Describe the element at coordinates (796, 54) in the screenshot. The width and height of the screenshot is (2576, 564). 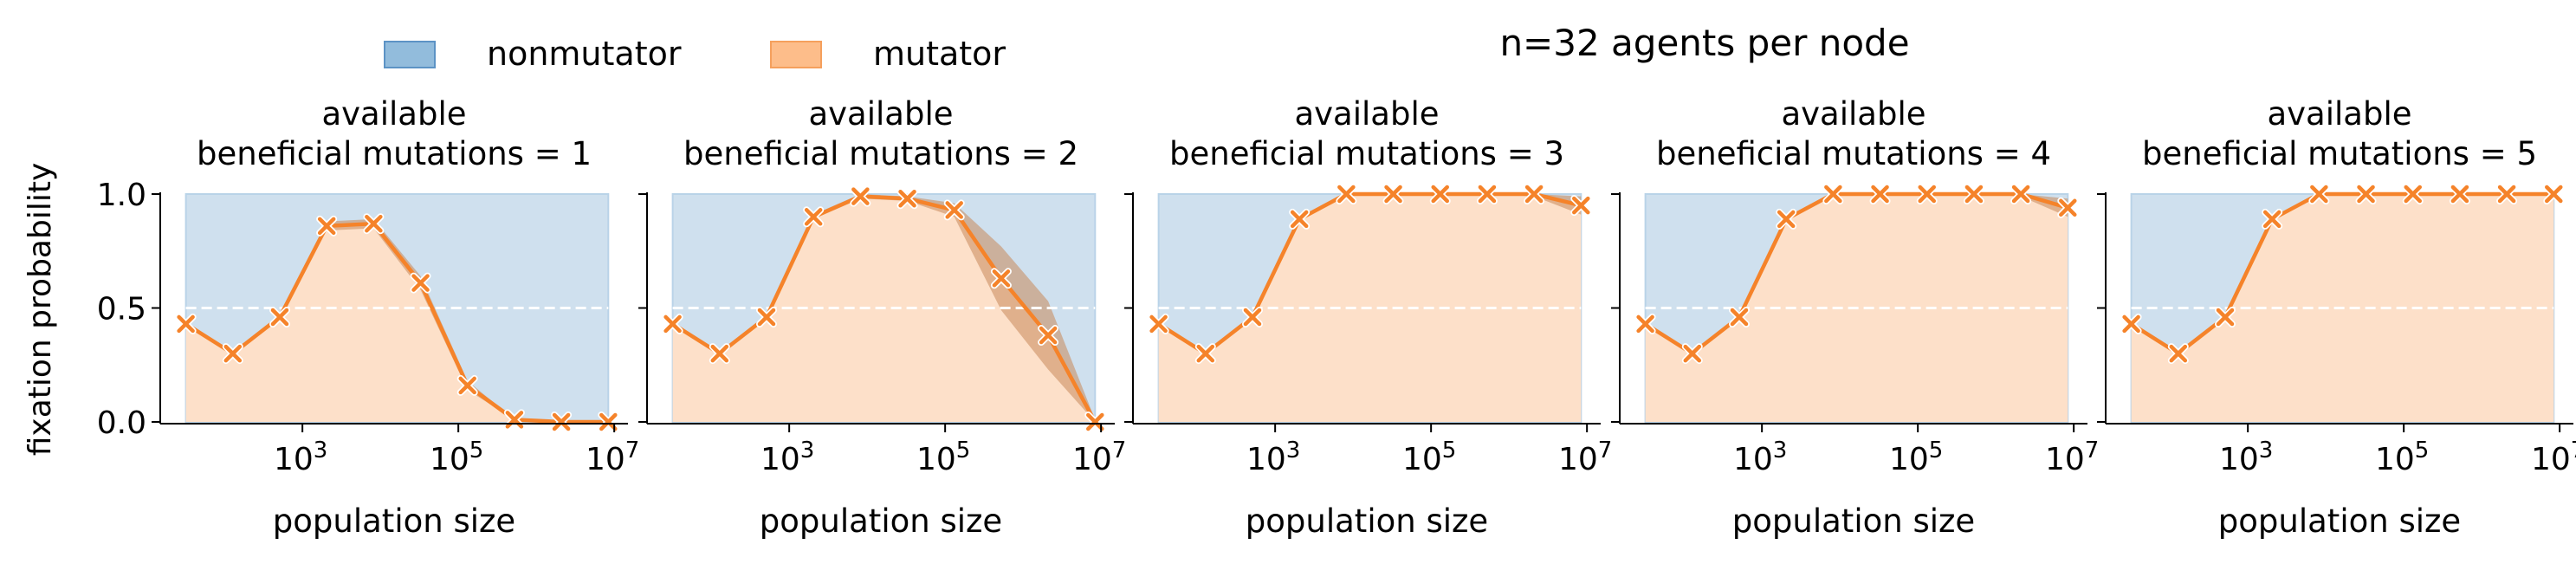
I see `legend-swatch-mutator` at that location.